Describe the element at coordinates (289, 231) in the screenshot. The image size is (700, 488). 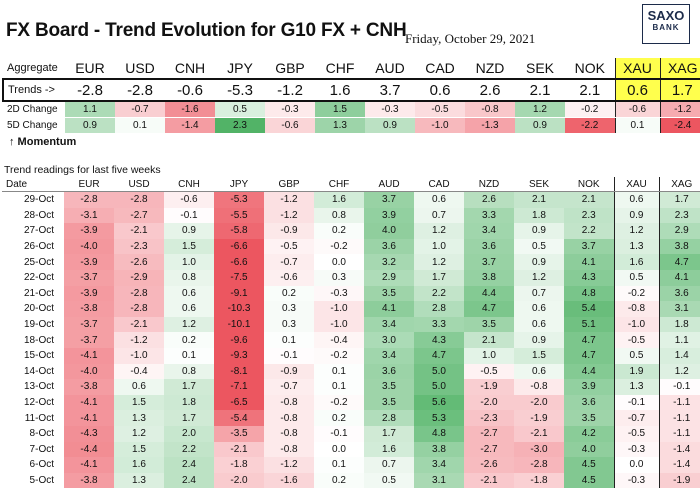
I see `cell-27-oct-gbp: -0.9` at that location.